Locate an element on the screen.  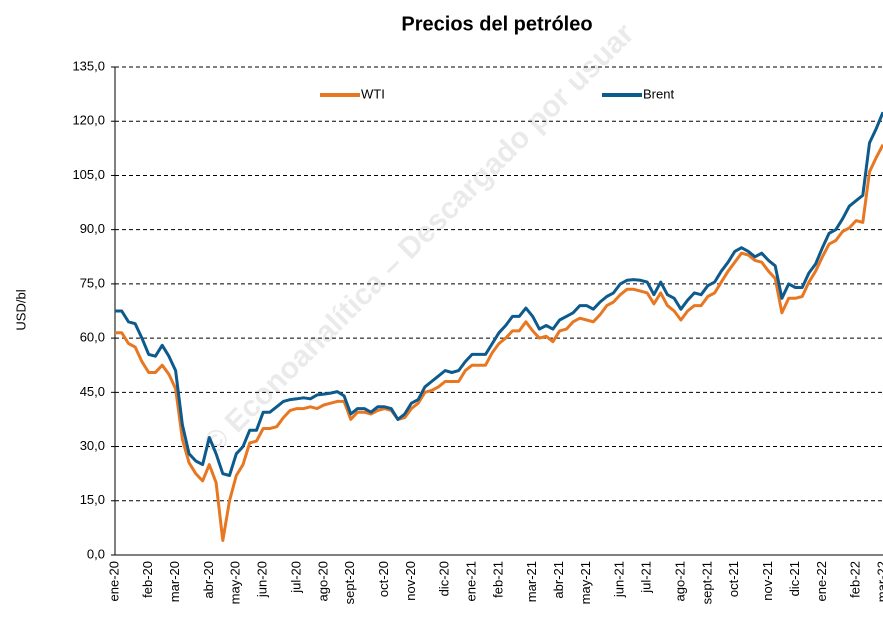
x-tick-label: jun-20 is located at coordinates (262, 579).